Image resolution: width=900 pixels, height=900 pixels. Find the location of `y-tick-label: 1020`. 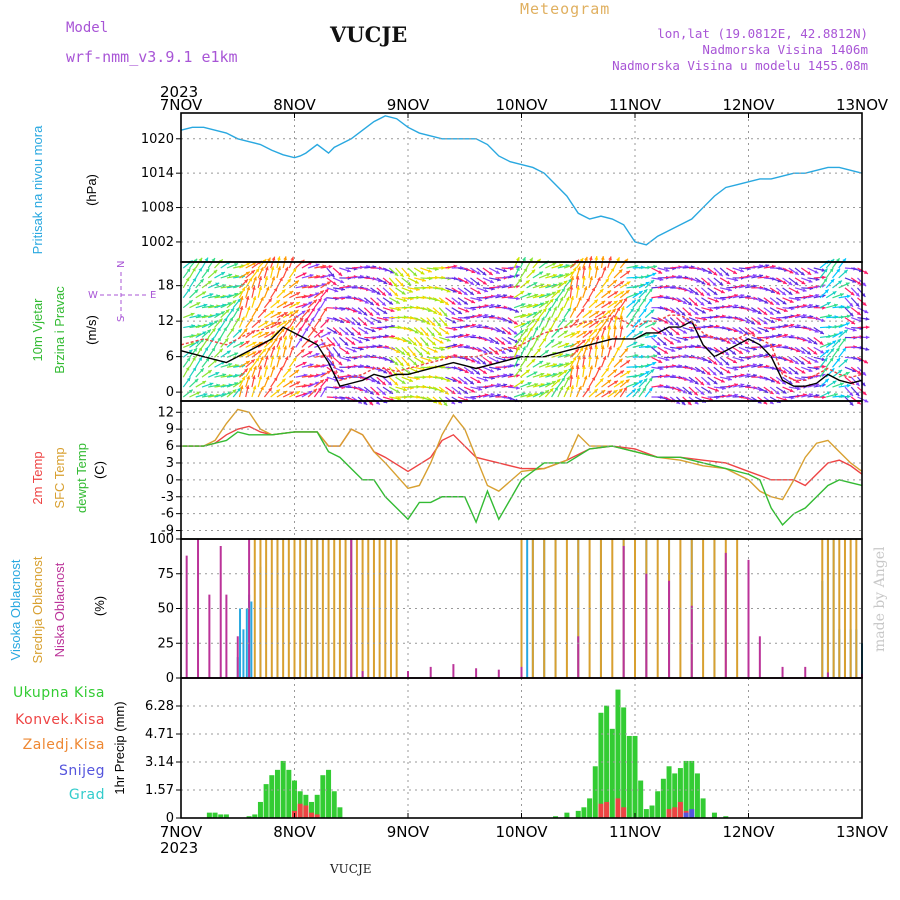

y-tick-label: 1020 is located at coordinates (157, 139).